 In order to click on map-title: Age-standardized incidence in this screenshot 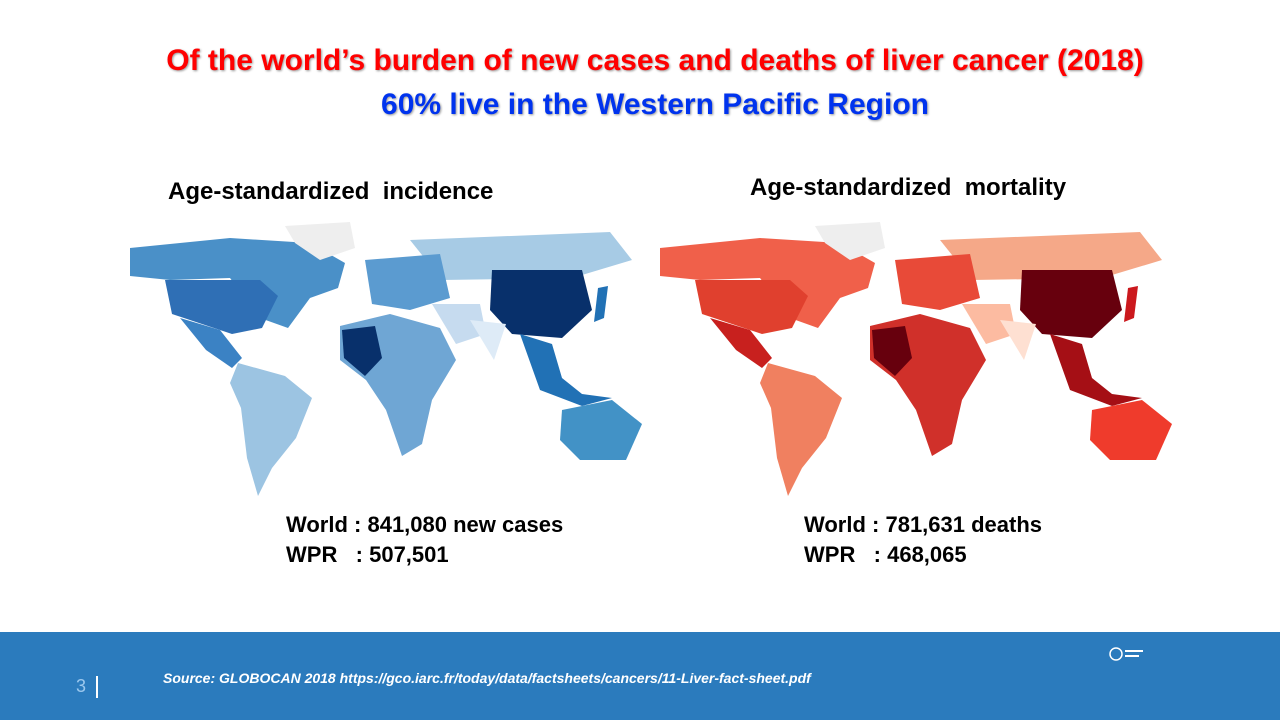, I will do `click(331, 191)`.